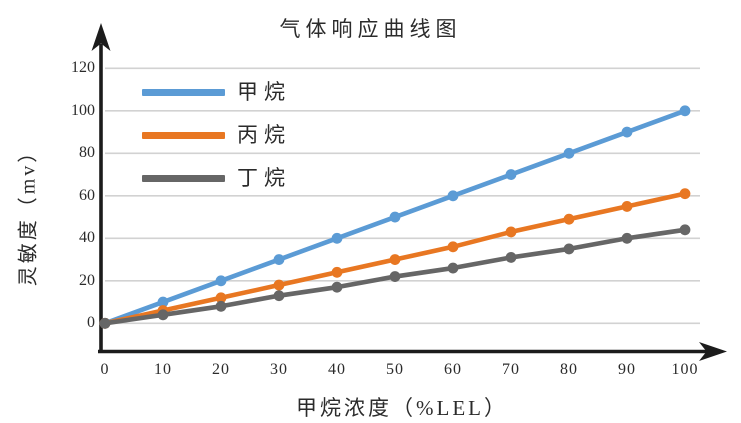  I want to click on legend-item: 丙烷, so click(216, 135).